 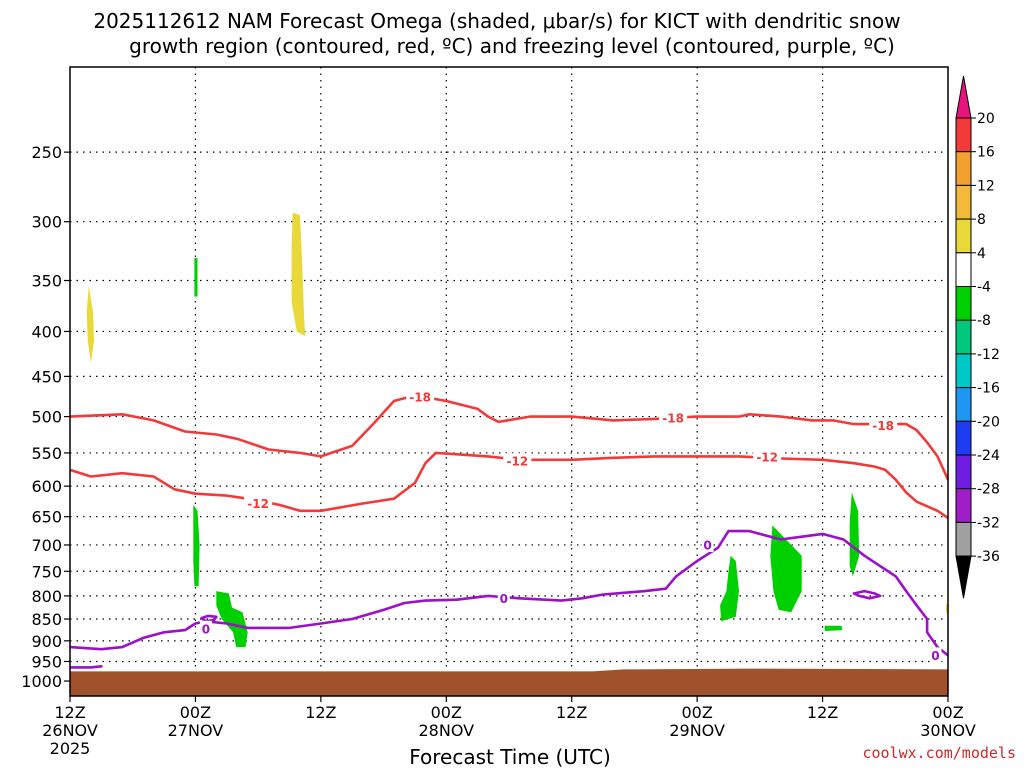 I want to click on contour-freezing-level-blob, so click(x=209, y=618).